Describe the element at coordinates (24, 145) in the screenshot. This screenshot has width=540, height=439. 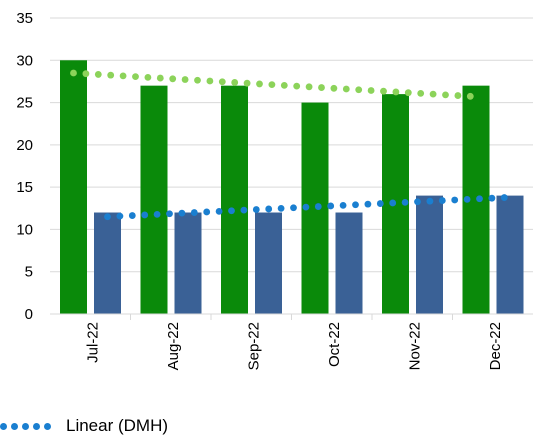
I see `y-tick-label: 20` at that location.